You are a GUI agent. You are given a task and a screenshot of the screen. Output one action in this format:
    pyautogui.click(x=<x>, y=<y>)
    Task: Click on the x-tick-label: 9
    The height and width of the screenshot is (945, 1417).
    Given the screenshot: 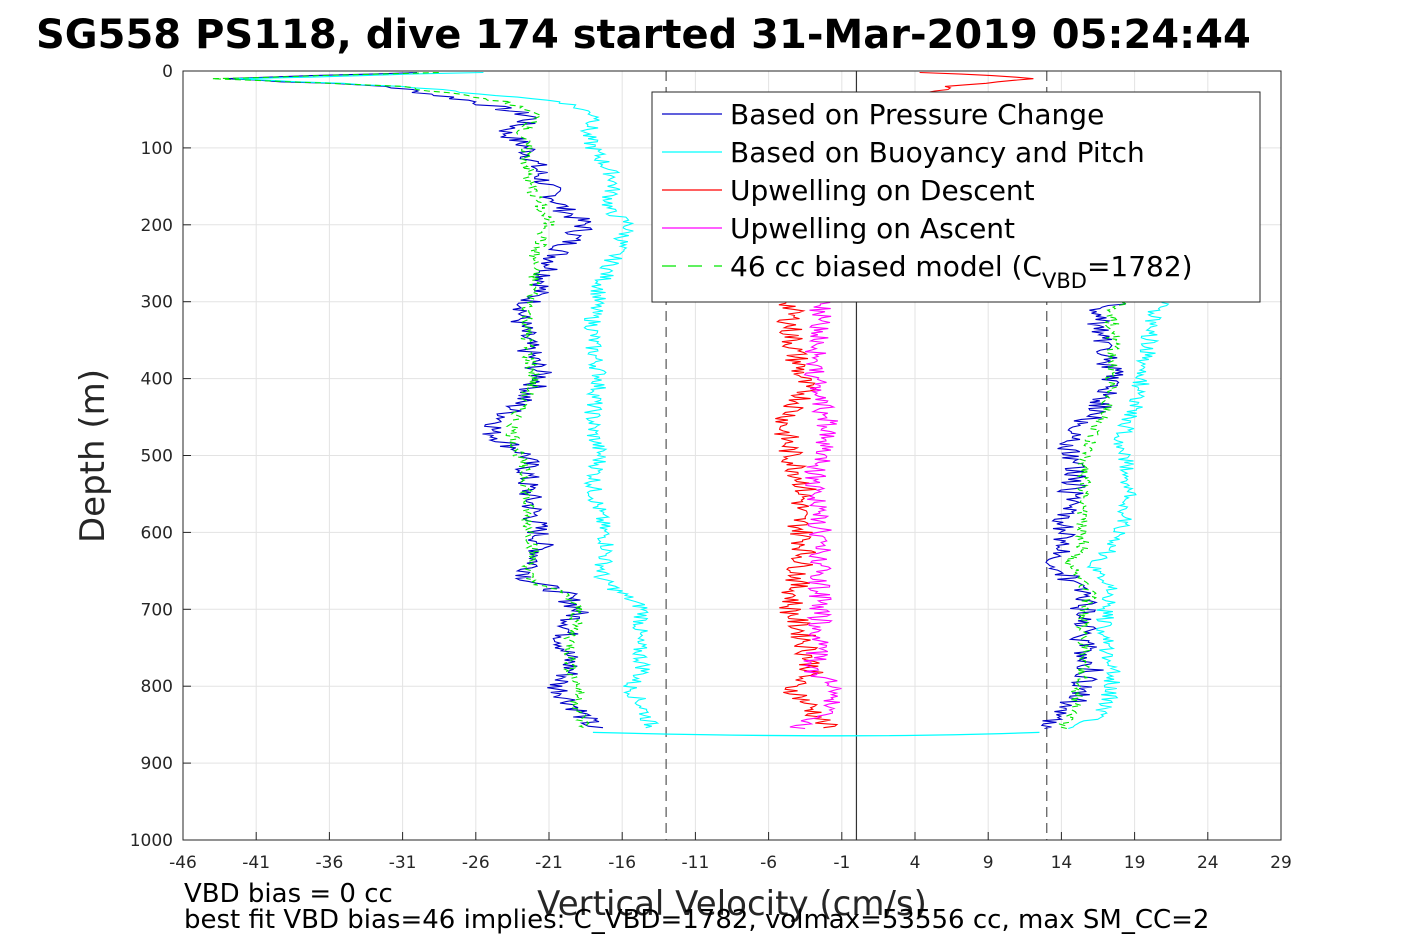 What is the action you would take?
    pyautogui.click(x=988, y=863)
    